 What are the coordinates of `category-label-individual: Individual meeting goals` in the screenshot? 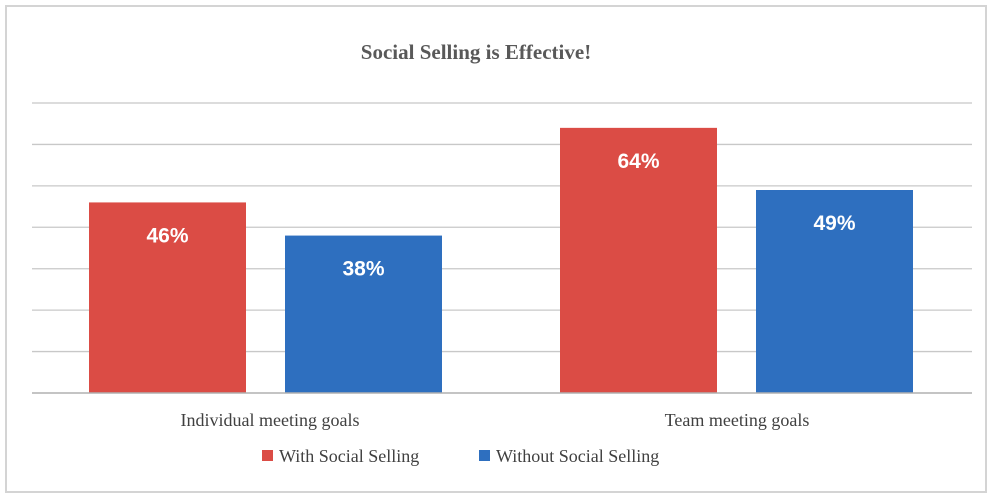 It's located at (270, 420).